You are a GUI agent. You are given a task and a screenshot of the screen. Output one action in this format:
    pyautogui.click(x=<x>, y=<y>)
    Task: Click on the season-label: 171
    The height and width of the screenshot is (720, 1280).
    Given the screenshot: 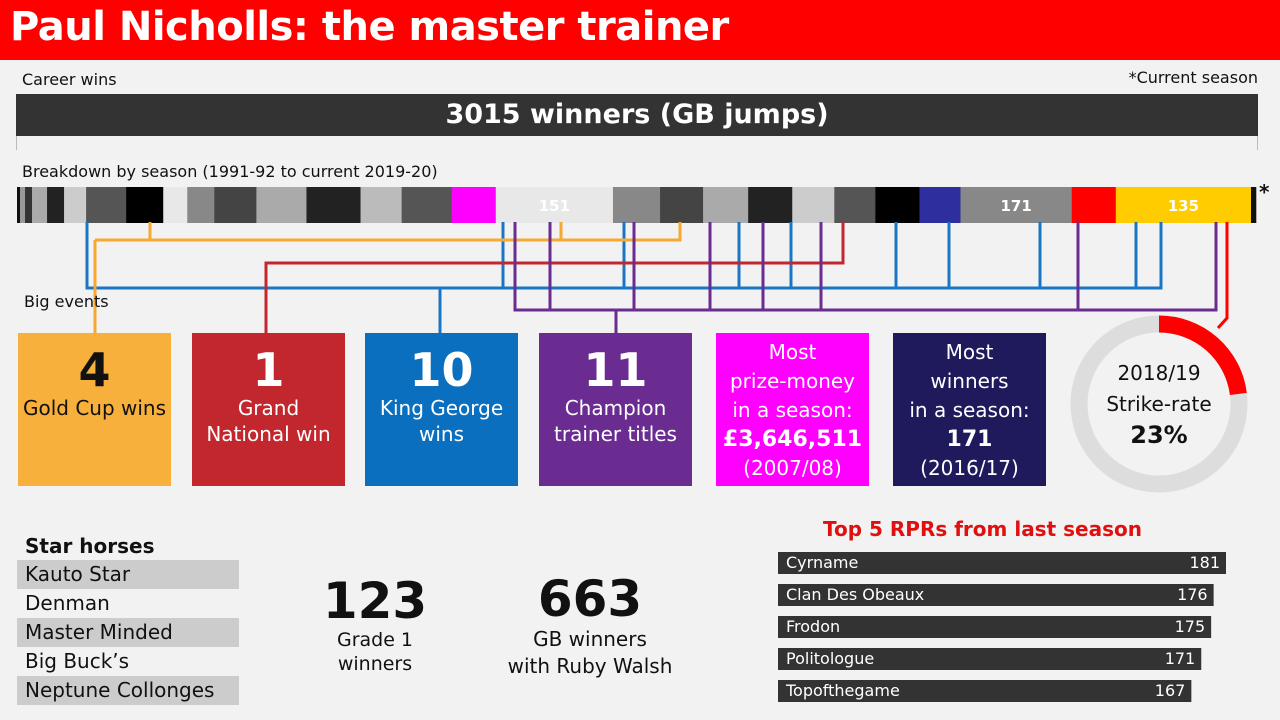 What is the action you would take?
    pyautogui.click(x=1015, y=206)
    